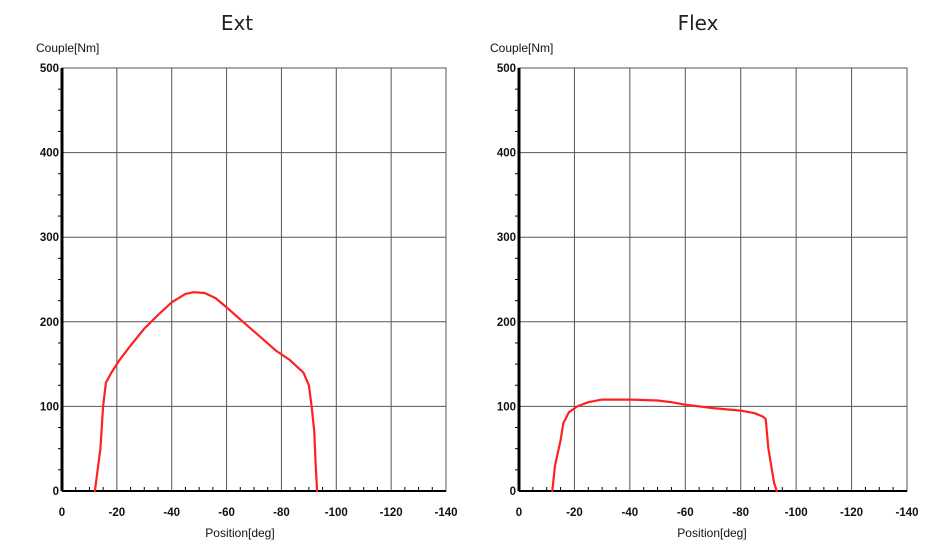 The image size is (931, 546). What do you see at coordinates (698, 23) in the screenshot?
I see `flex-chart-title: Flex` at bounding box center [698, 23].